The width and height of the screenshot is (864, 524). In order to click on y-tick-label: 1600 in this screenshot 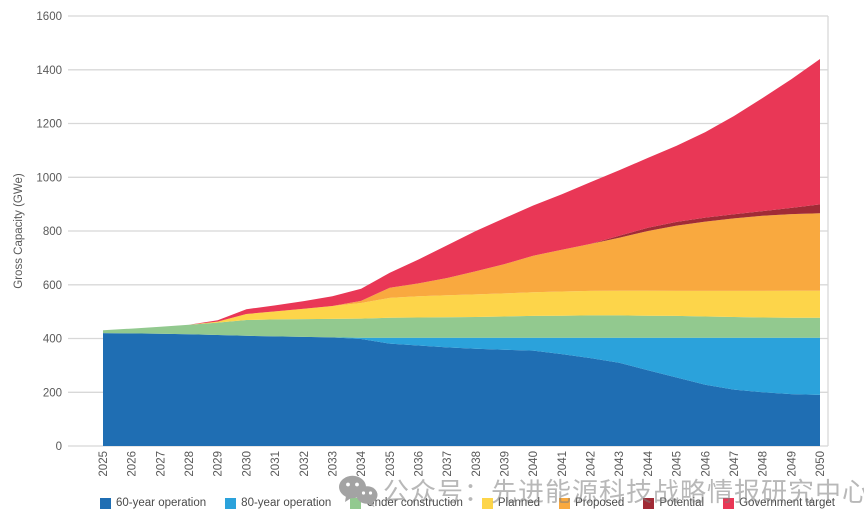, I will do `click(49, 17)`.